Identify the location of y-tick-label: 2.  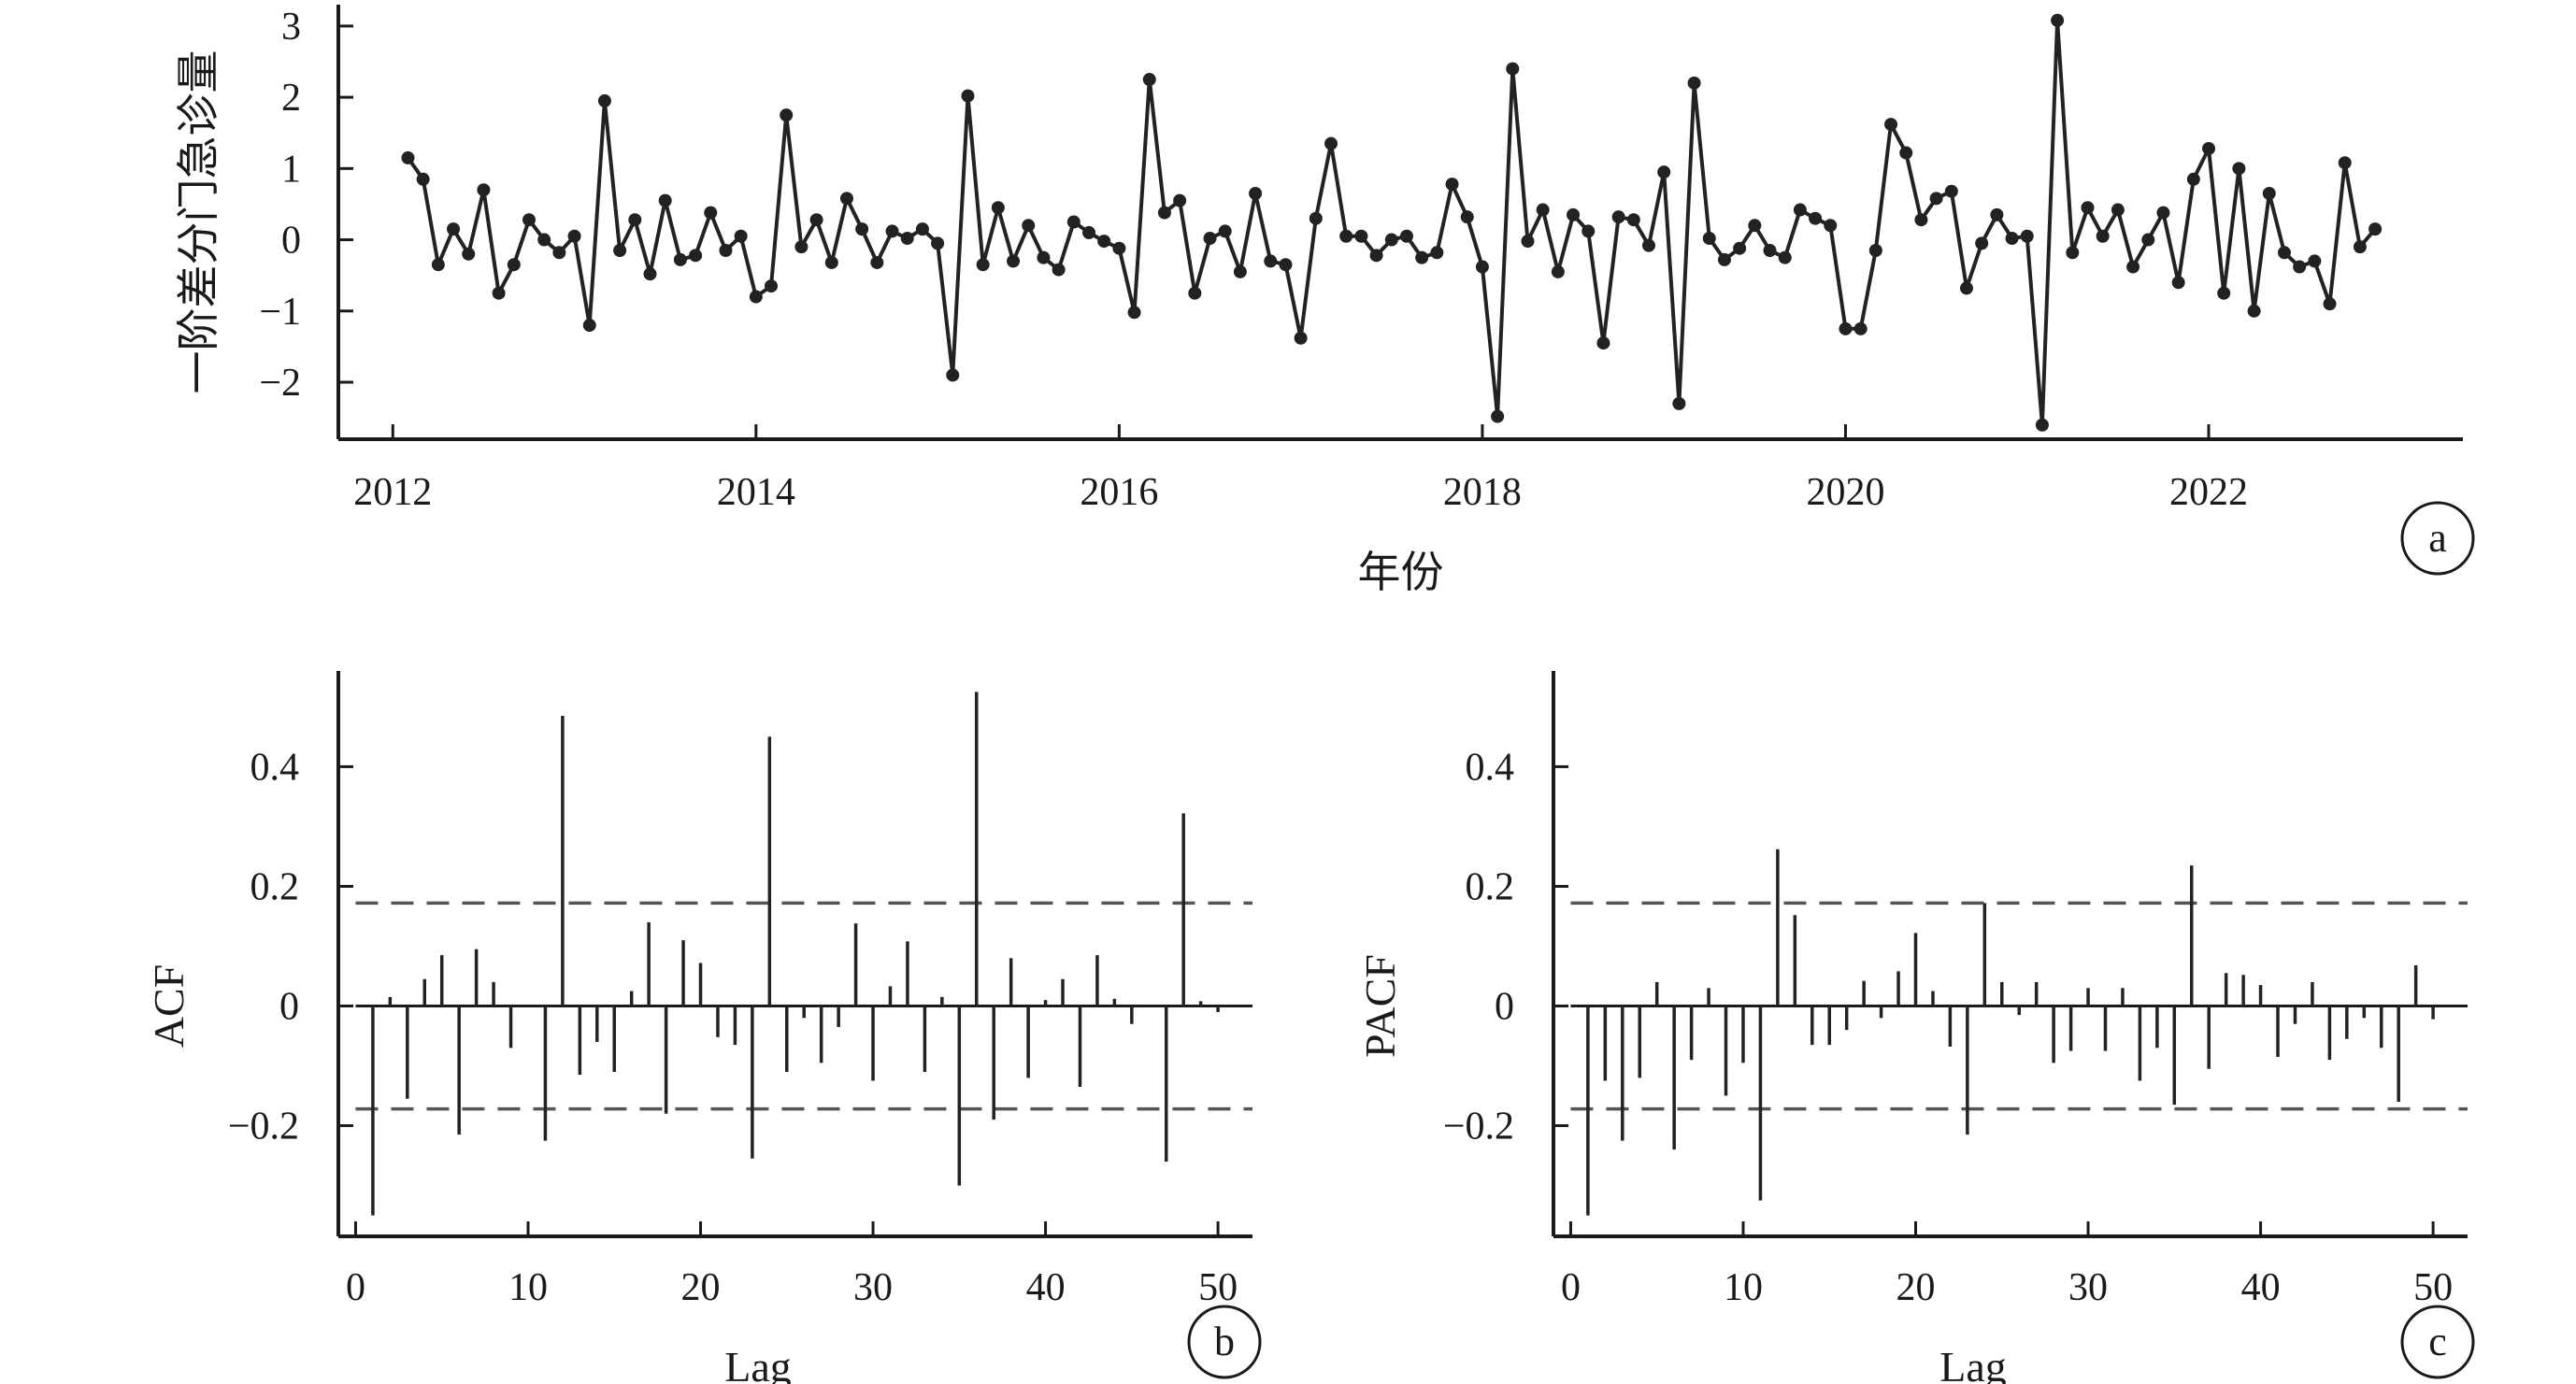
(291, 98).